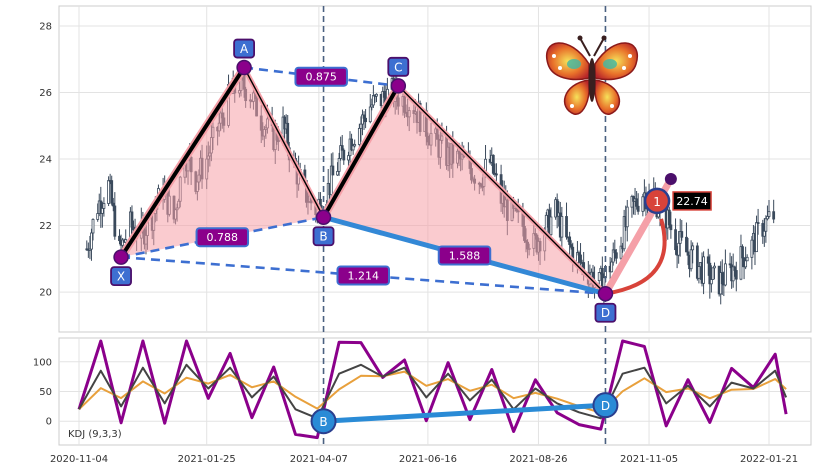 This screenshot has width=819, height=471. What do you see at coordinates (207, 459) in the screenshot?
I see `x-tick-label: 2021-01-25` at bounding box center [207, 459].